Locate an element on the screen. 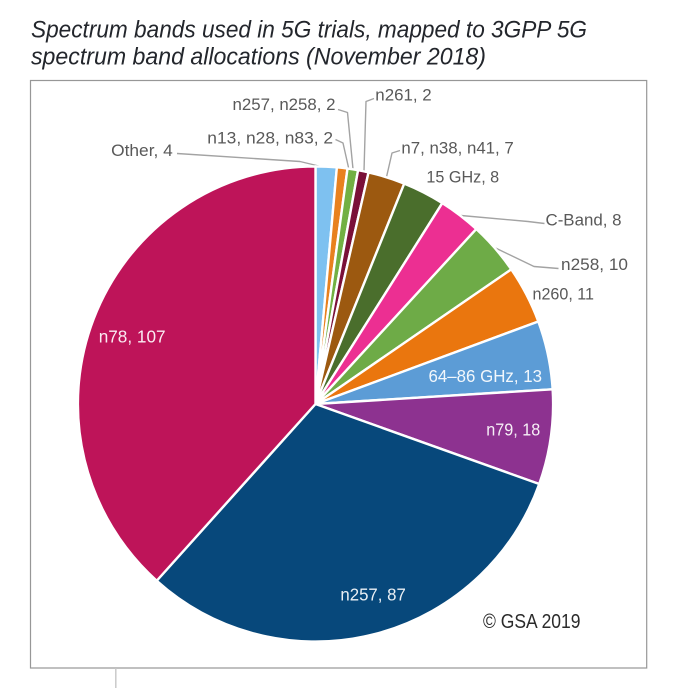 This screenshot has width=673, height=688. svg-text: n79, 18 is located at coordinates (513, 429).